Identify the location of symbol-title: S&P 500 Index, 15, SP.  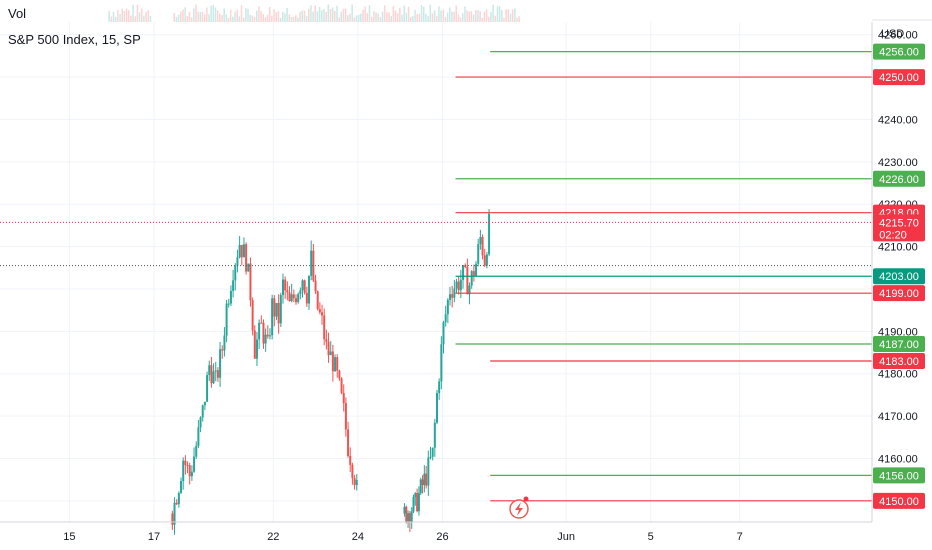
(74, 39).